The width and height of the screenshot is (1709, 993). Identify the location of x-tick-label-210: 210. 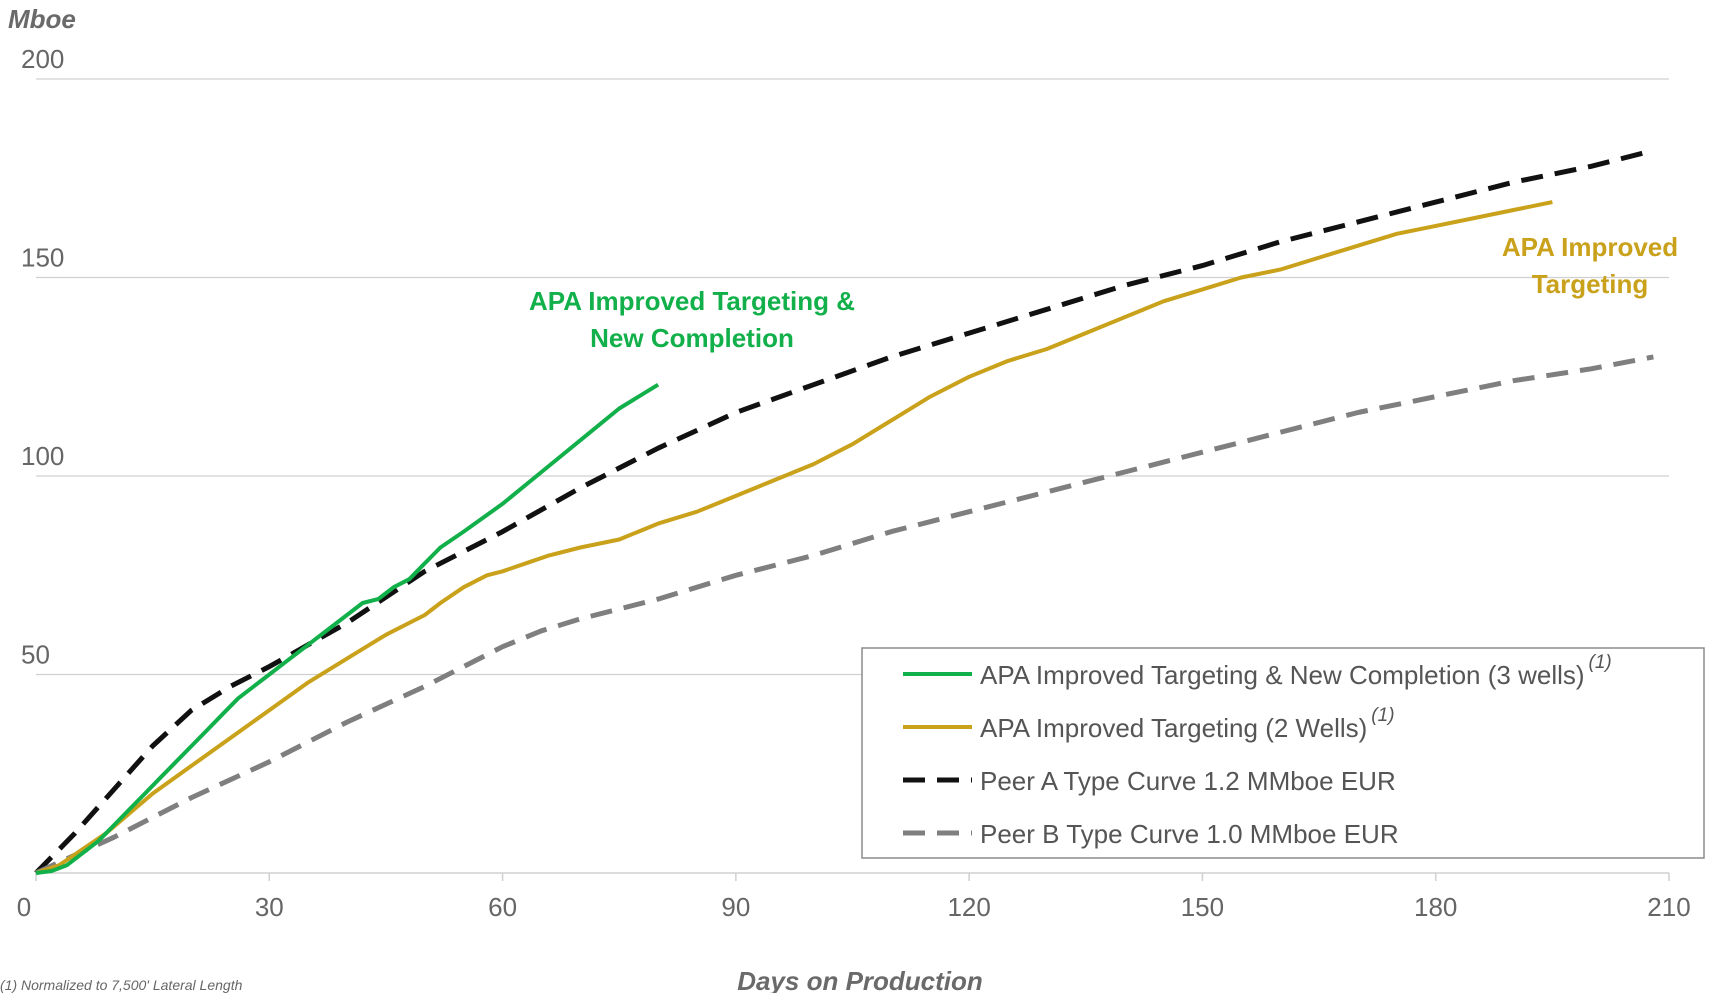
(1668, 907).